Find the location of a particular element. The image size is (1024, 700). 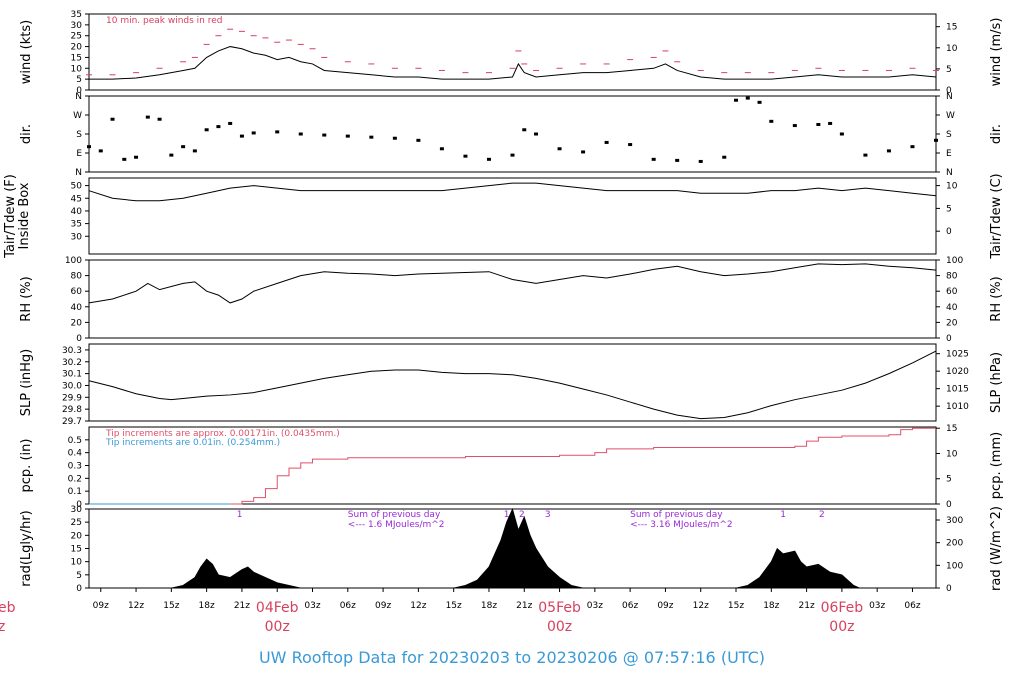

y-axis-label-left: dir. is located at coordinates (26, 134).